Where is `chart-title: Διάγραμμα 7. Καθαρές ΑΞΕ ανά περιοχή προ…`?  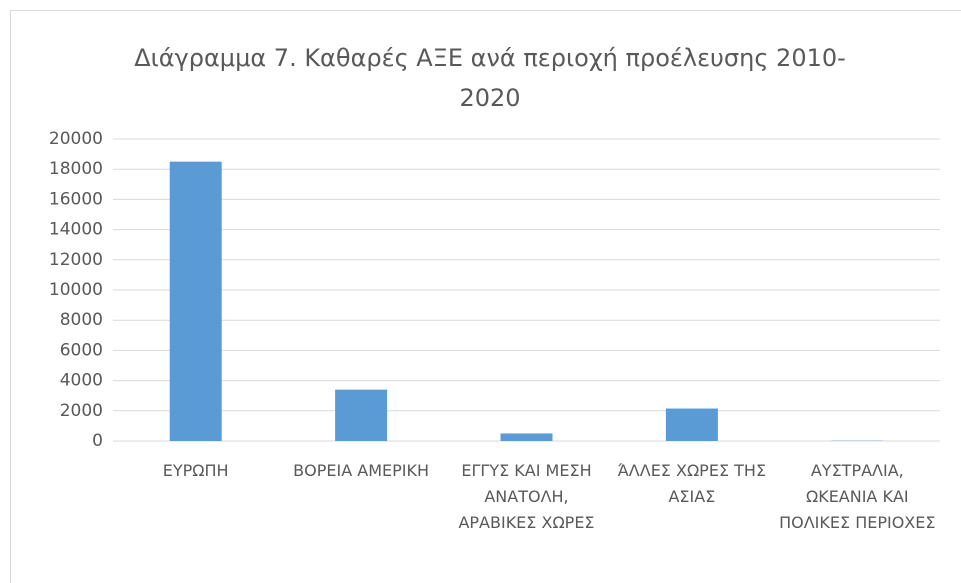 chart-title: Διάγραμμα 7. Καθαρές ΑΞΕ ανά περιοχή προ… is located at coordinates (490, 78).